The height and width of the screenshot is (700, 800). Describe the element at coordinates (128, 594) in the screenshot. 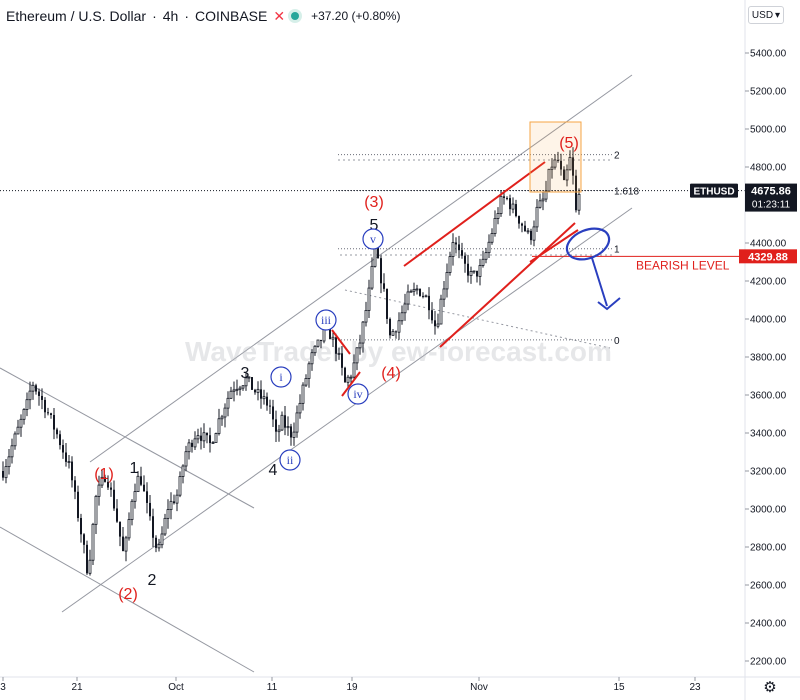

I see `wave-label-red: (2)` at that location.